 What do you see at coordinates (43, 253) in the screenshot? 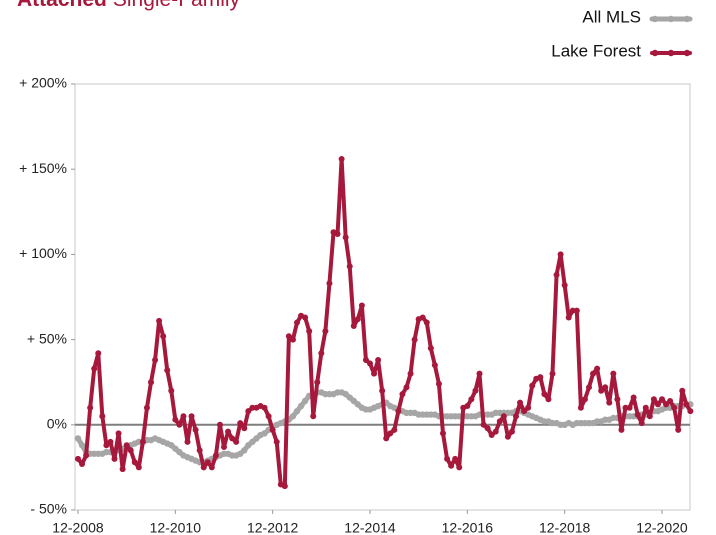
I see `y-tick-label: + 100%` at bounding box center [43, 253].